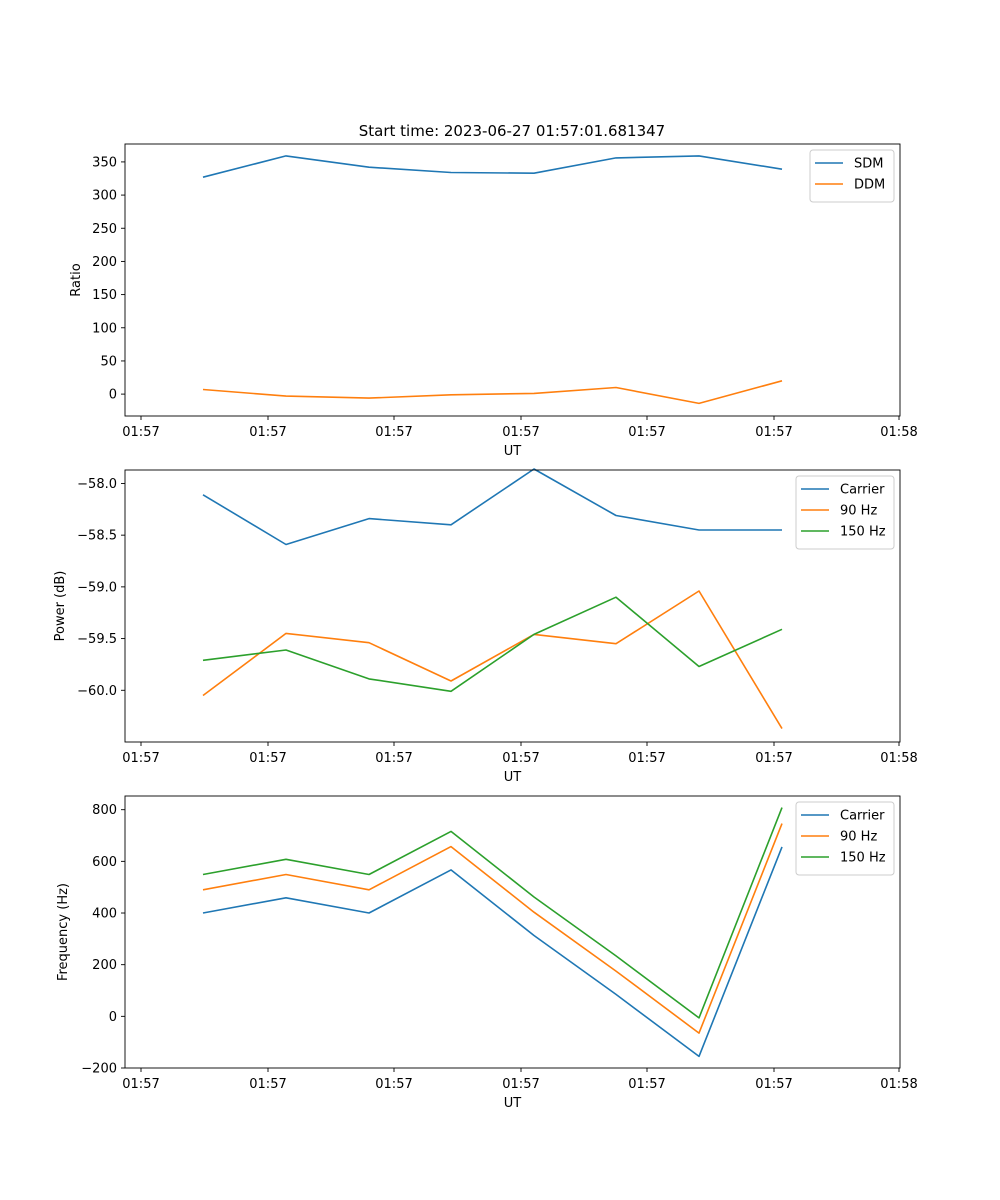 This screenshot has height=1200, width=1000. Describe the element at coordinates (868, 164) in the screenshot. I see `legend-label: SDM` at that location.